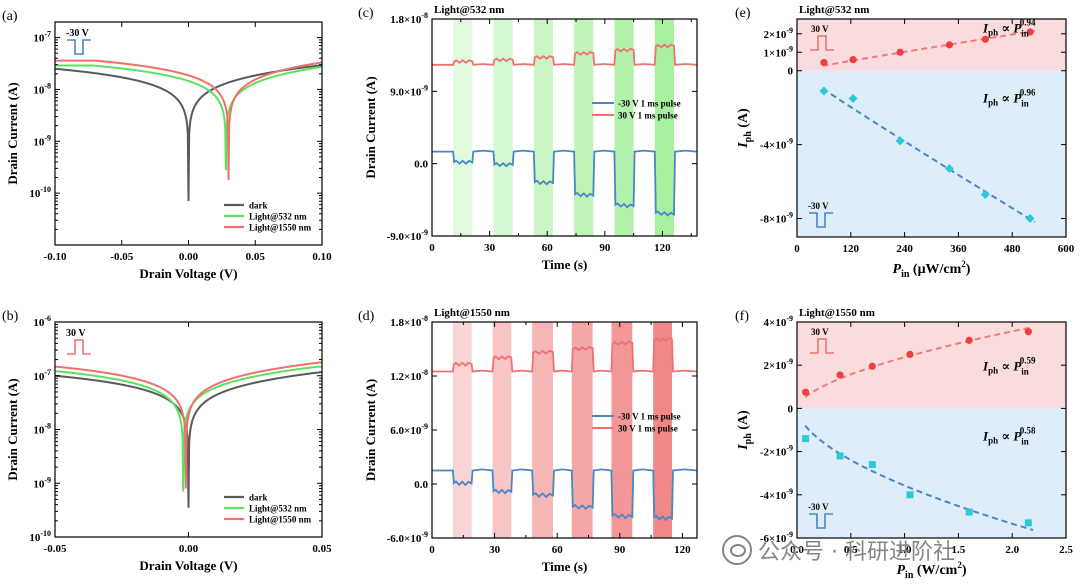 This screenshot has width=1080, height=588. Describe the element at coordinates (778, 364) in the screenshot. I see `y-tick-label: 2×10⁻⁹` at that location.